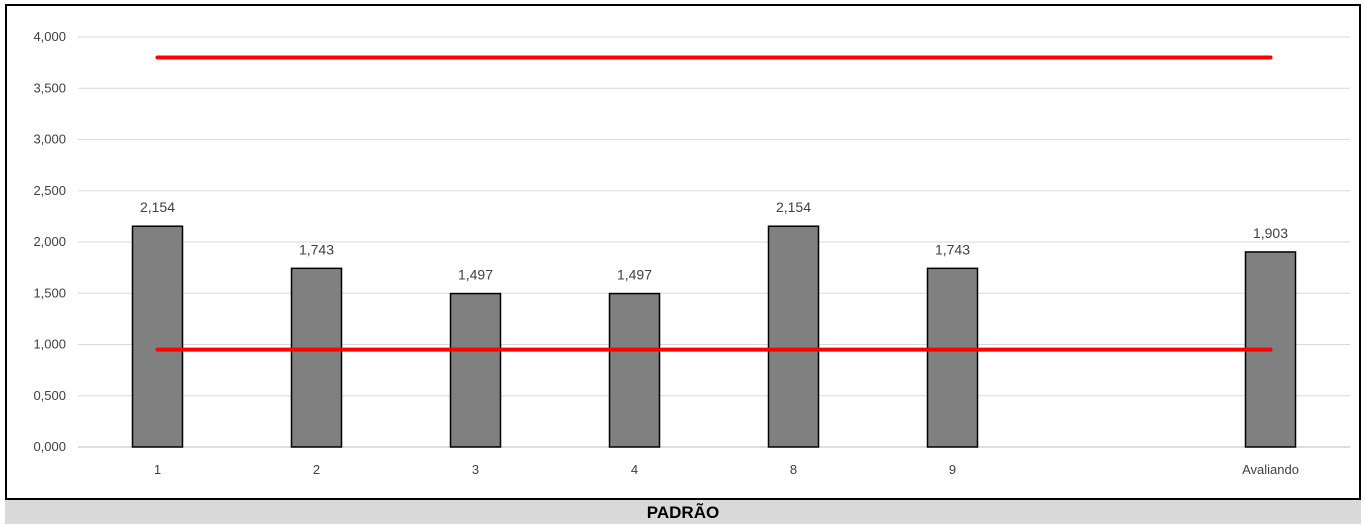 The image size is (1366, 526). What do you see at coordinates (475, 469) in the screenshot?
I see `x-tick-label: 3` at bounding box center [475, 469].